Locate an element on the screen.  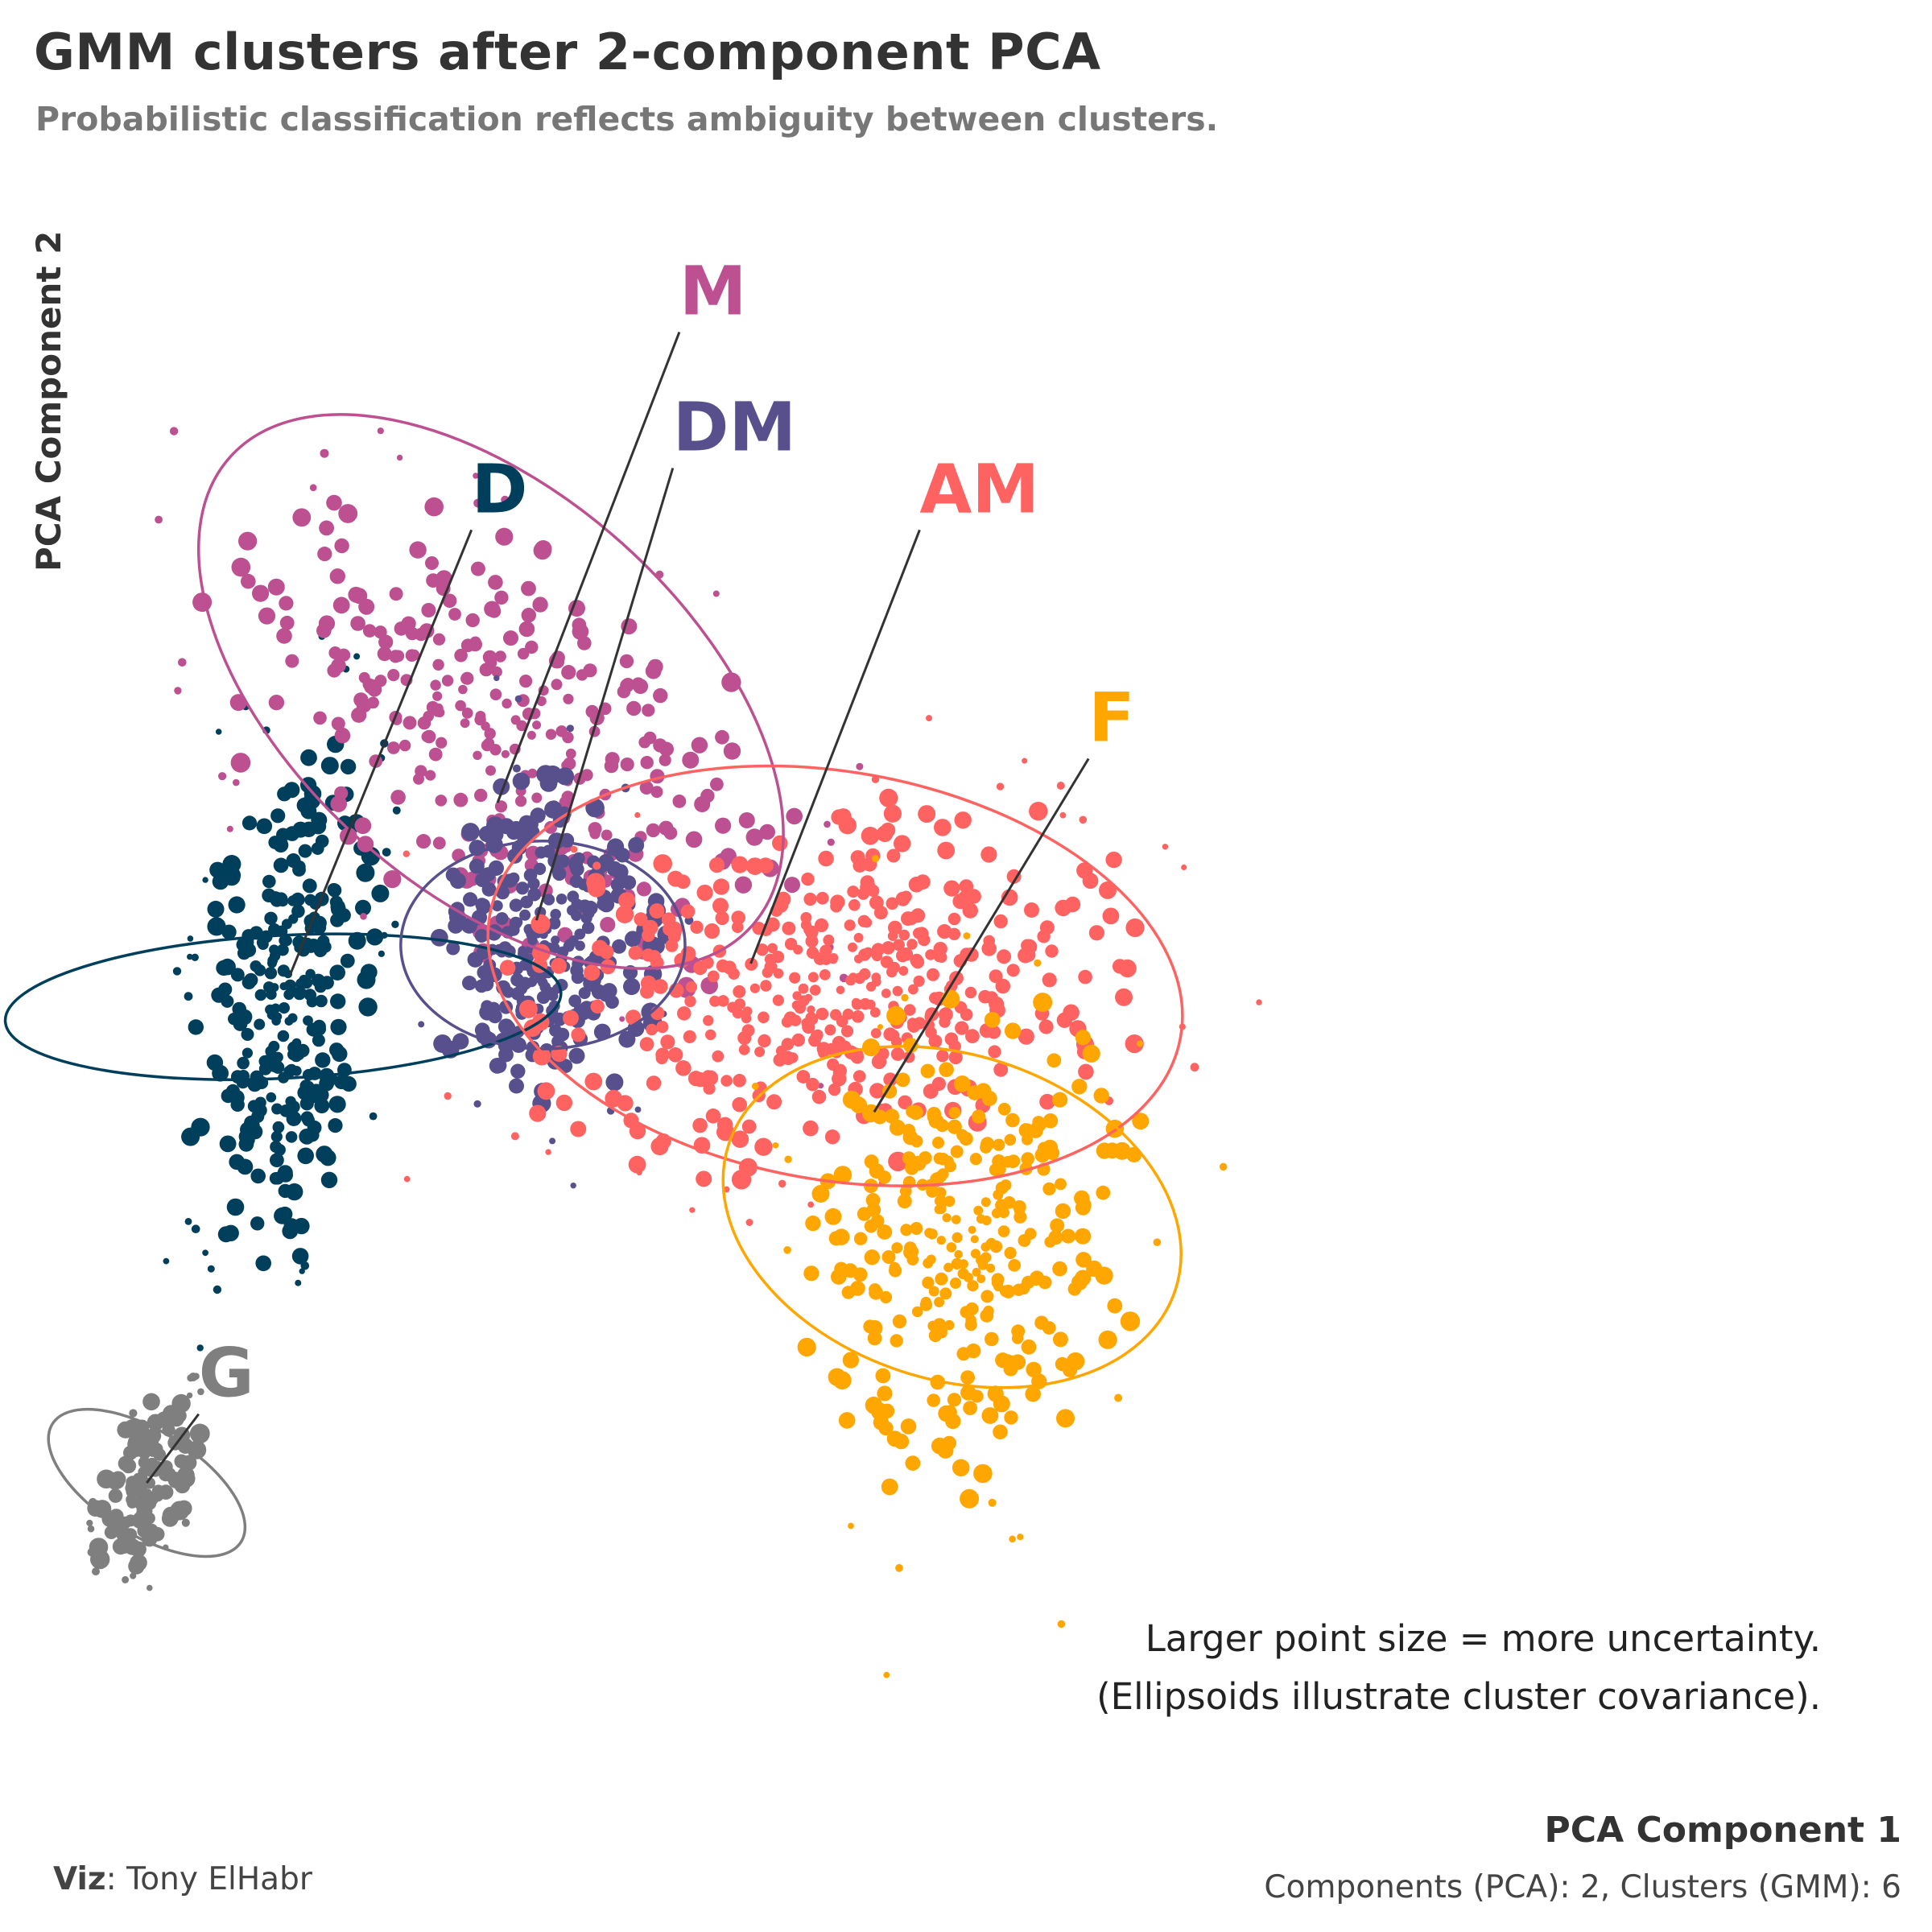
leader-line-am is located at coordinates (835, 746).